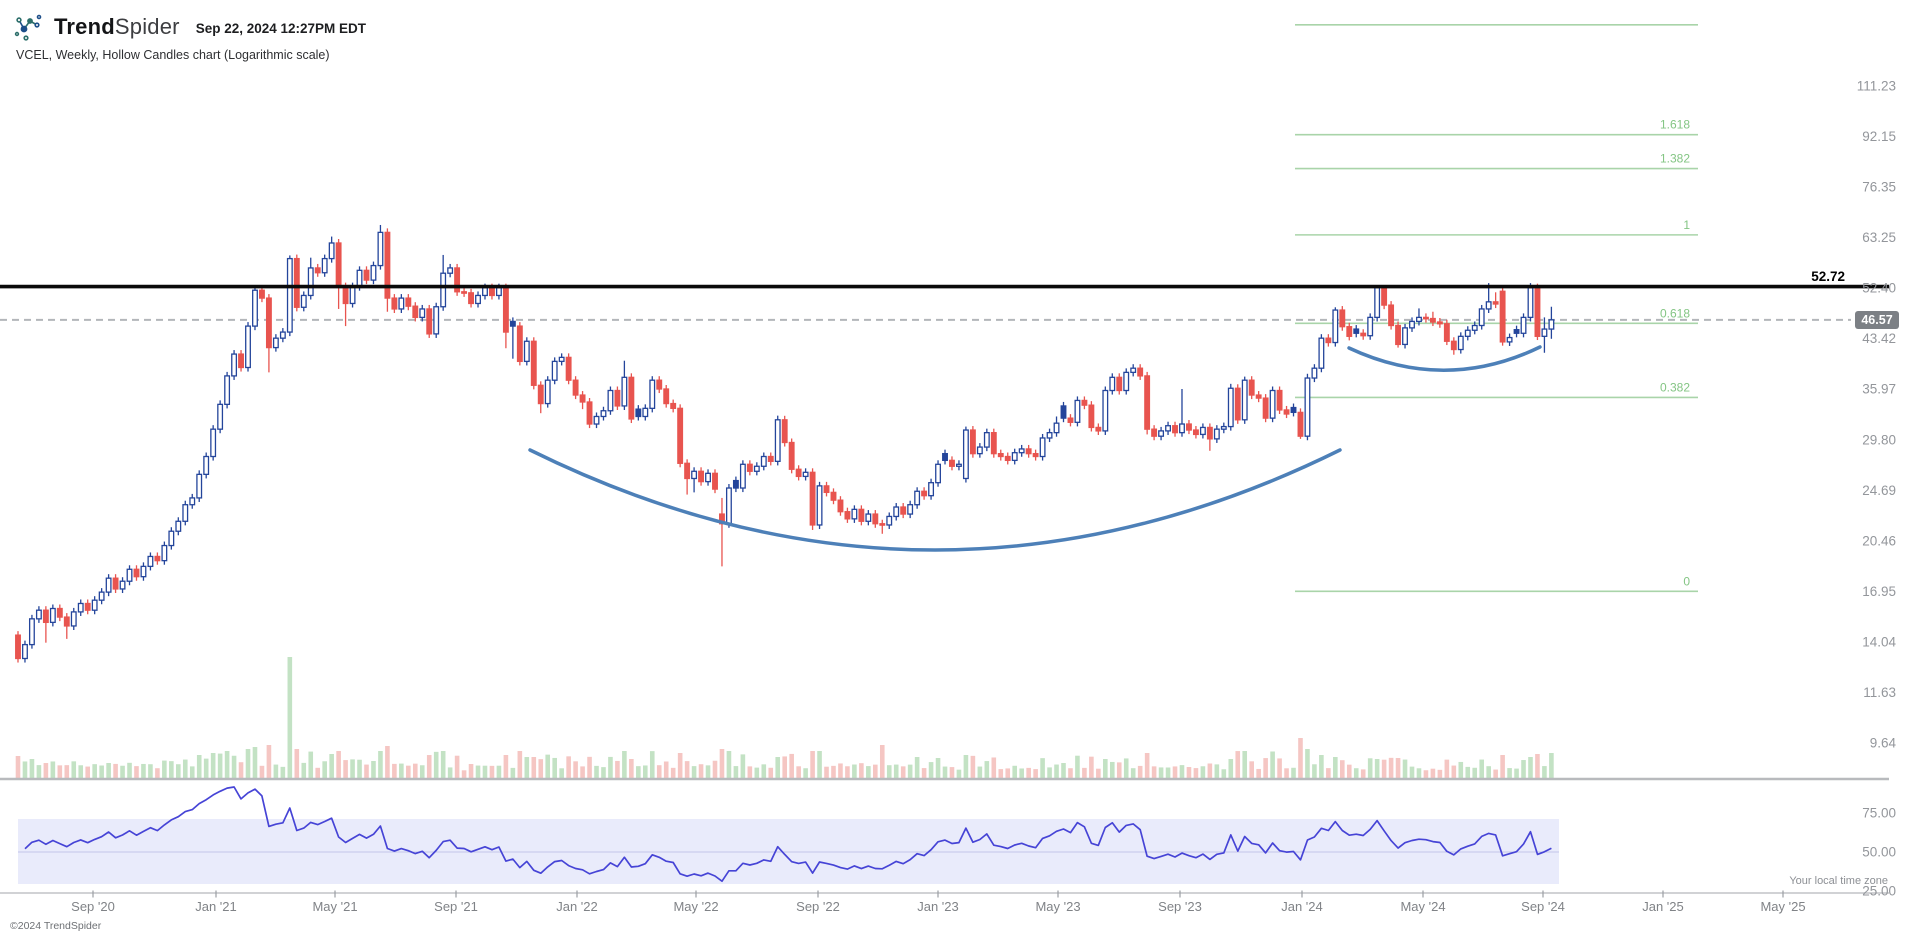 Image resolution: width=1919 pixels, height=939 pixels. I want to click on price-axis-label: 43.42, so click(1879, 338).